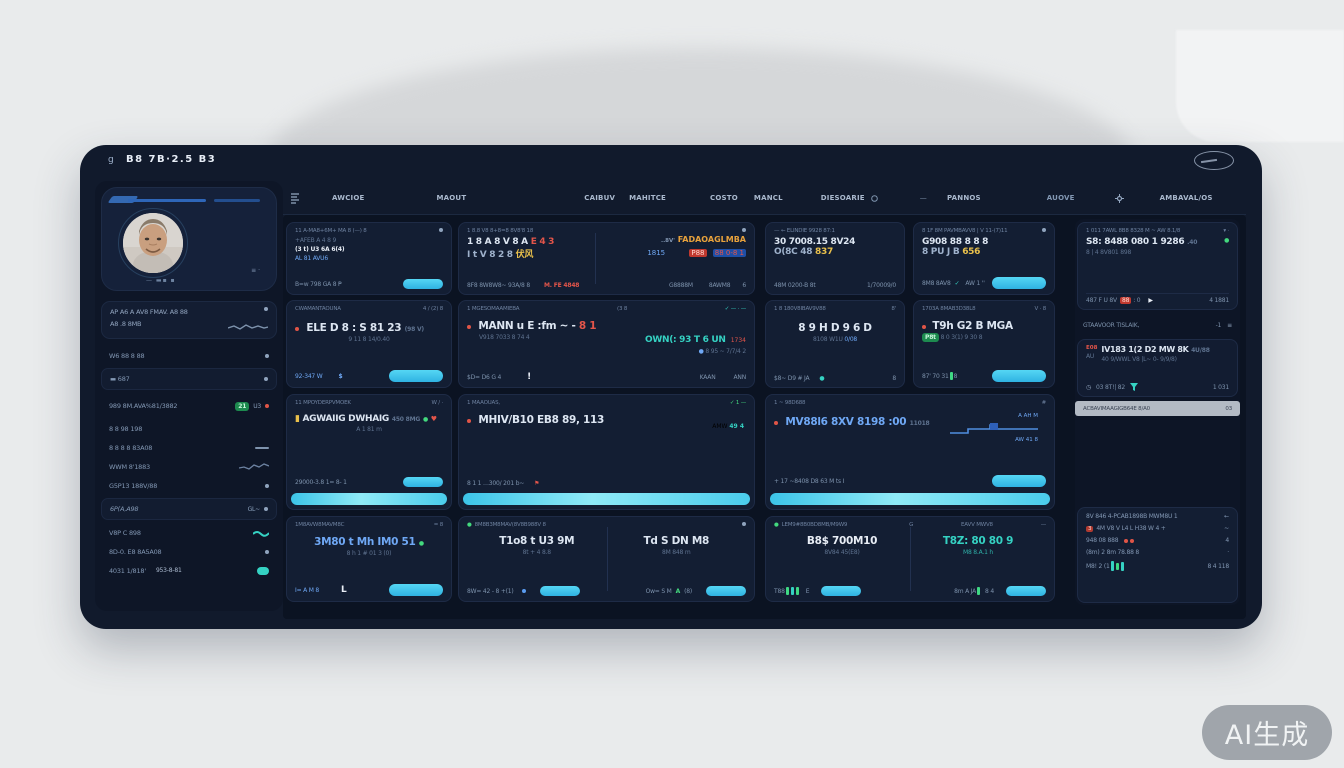 The image size is (1344, 768). What do you see at coordinates (295, 198) in the screenshot?
I see `list-icon` at bounding box center [295, 198].